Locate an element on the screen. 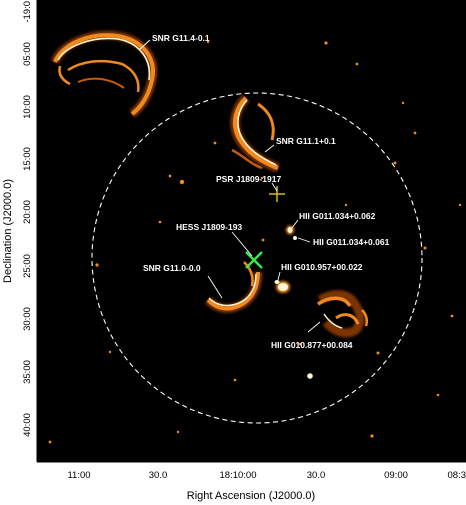 The width and height of the screenshot is (466, 505). hess-marker-icon is located at coordinates (254, 260).